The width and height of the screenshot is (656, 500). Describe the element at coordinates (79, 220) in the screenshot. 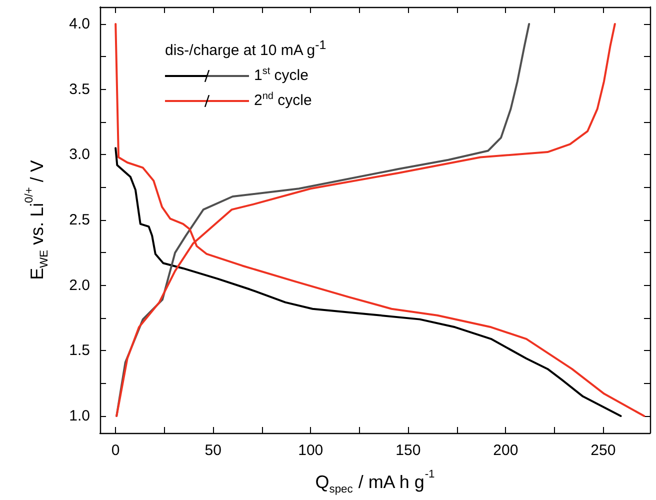

I see `y-tick-label: 2.5` at that location.